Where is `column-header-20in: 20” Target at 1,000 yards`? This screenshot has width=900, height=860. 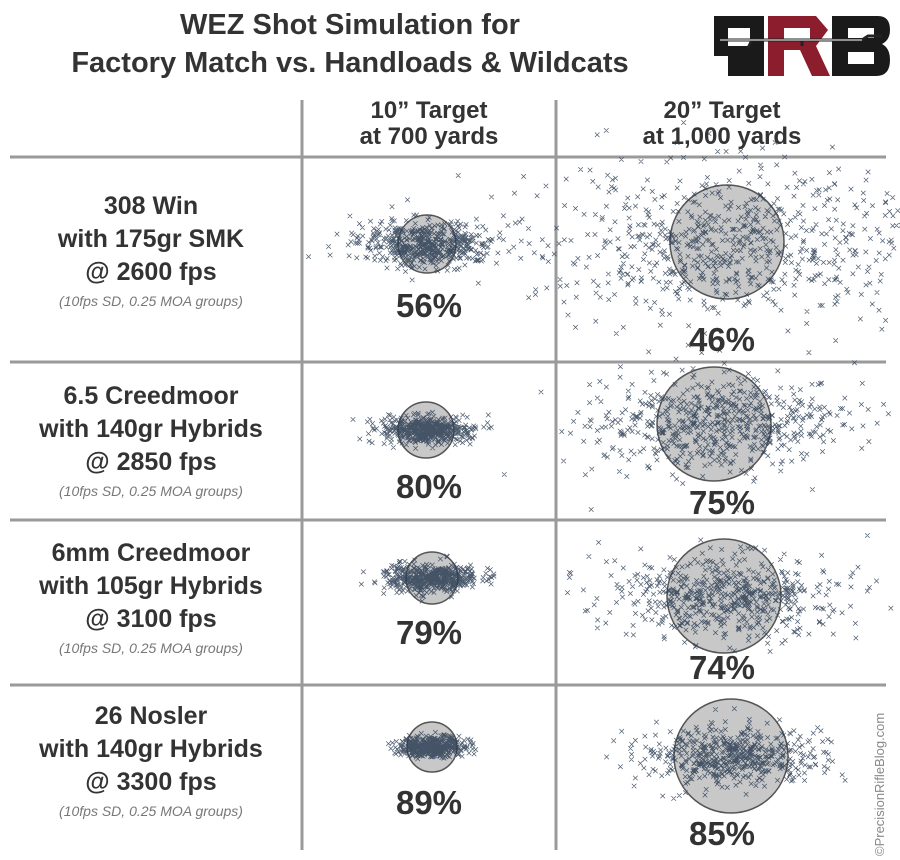 column-header-20in: 20” Target at 1,000 yards is located at coordinates (722, 124).